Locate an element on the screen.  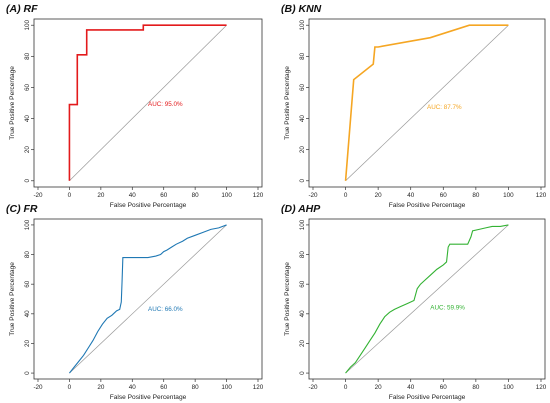
panel-2-ylabel: True Positive Percentage is located at coordinates (287, 103).